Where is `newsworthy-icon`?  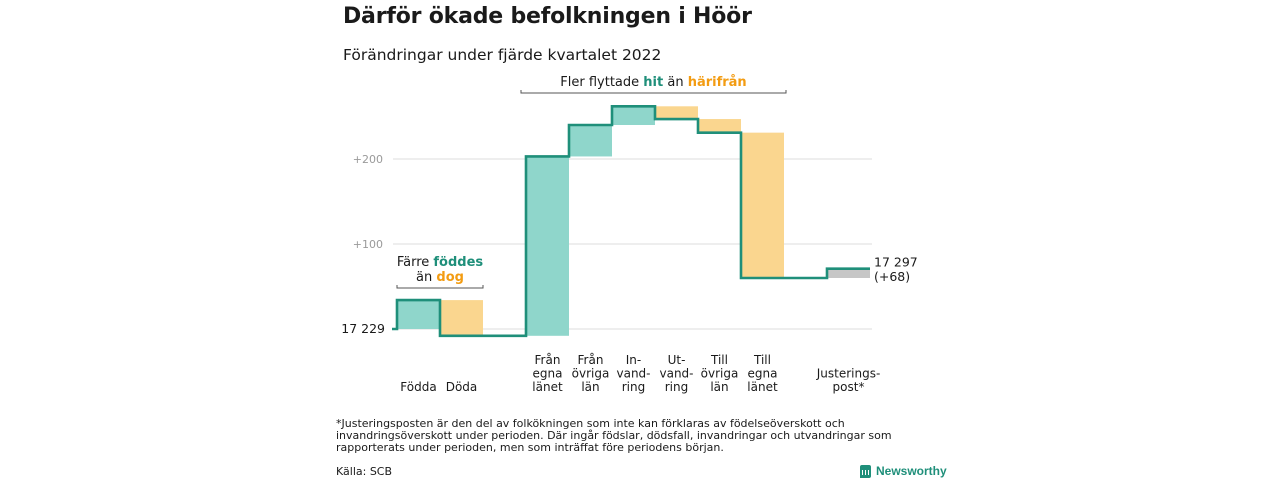
newsworthy-icon is located at coordinates (865, 471).